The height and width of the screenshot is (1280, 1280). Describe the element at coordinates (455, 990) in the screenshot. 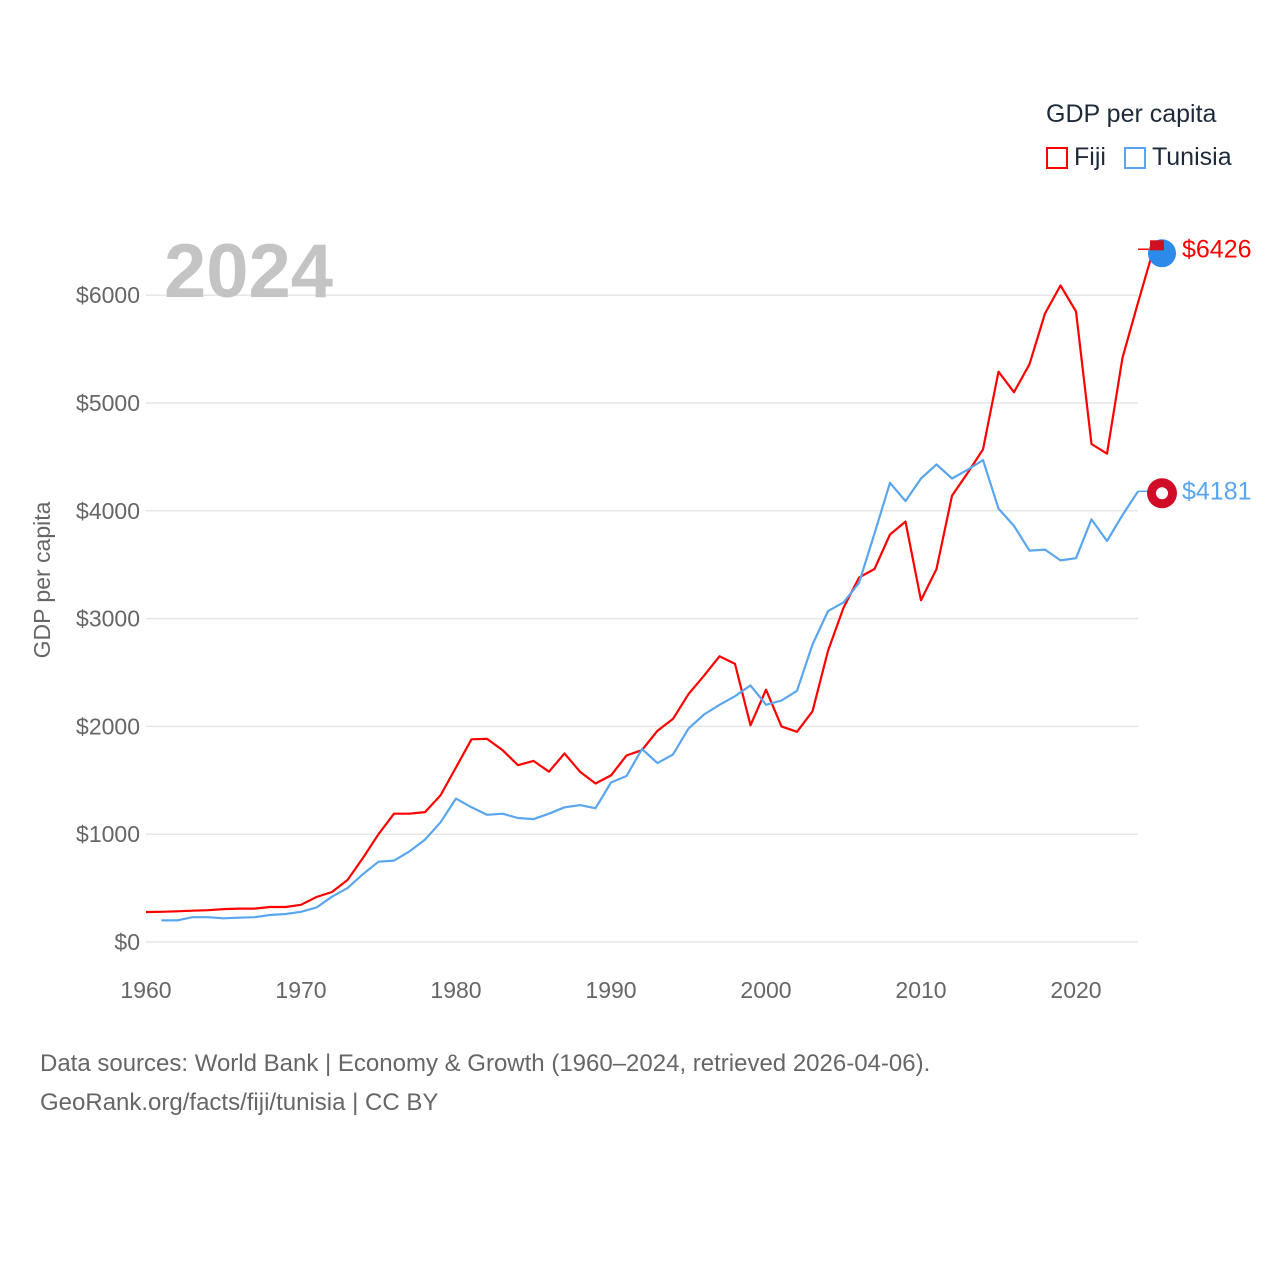

I see `x-tick-label: 1980` at that location.